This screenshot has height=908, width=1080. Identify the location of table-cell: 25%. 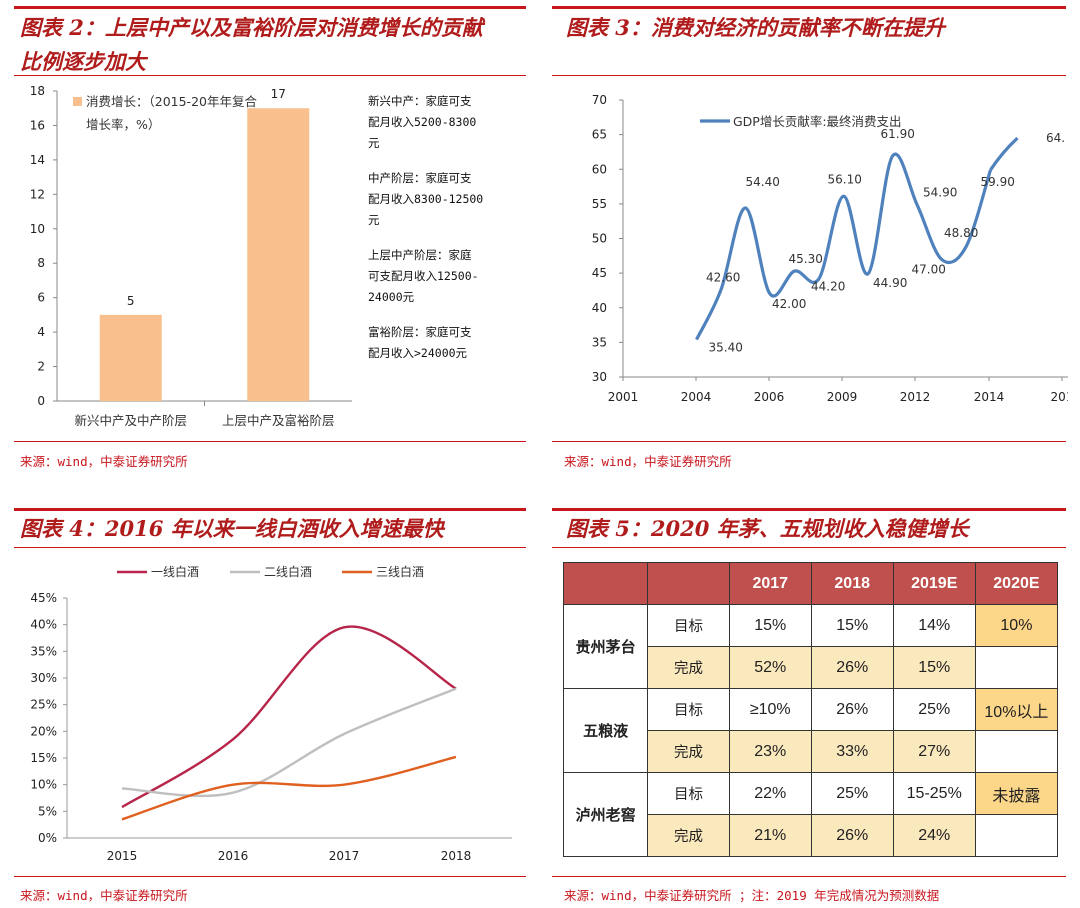
(852, 793).